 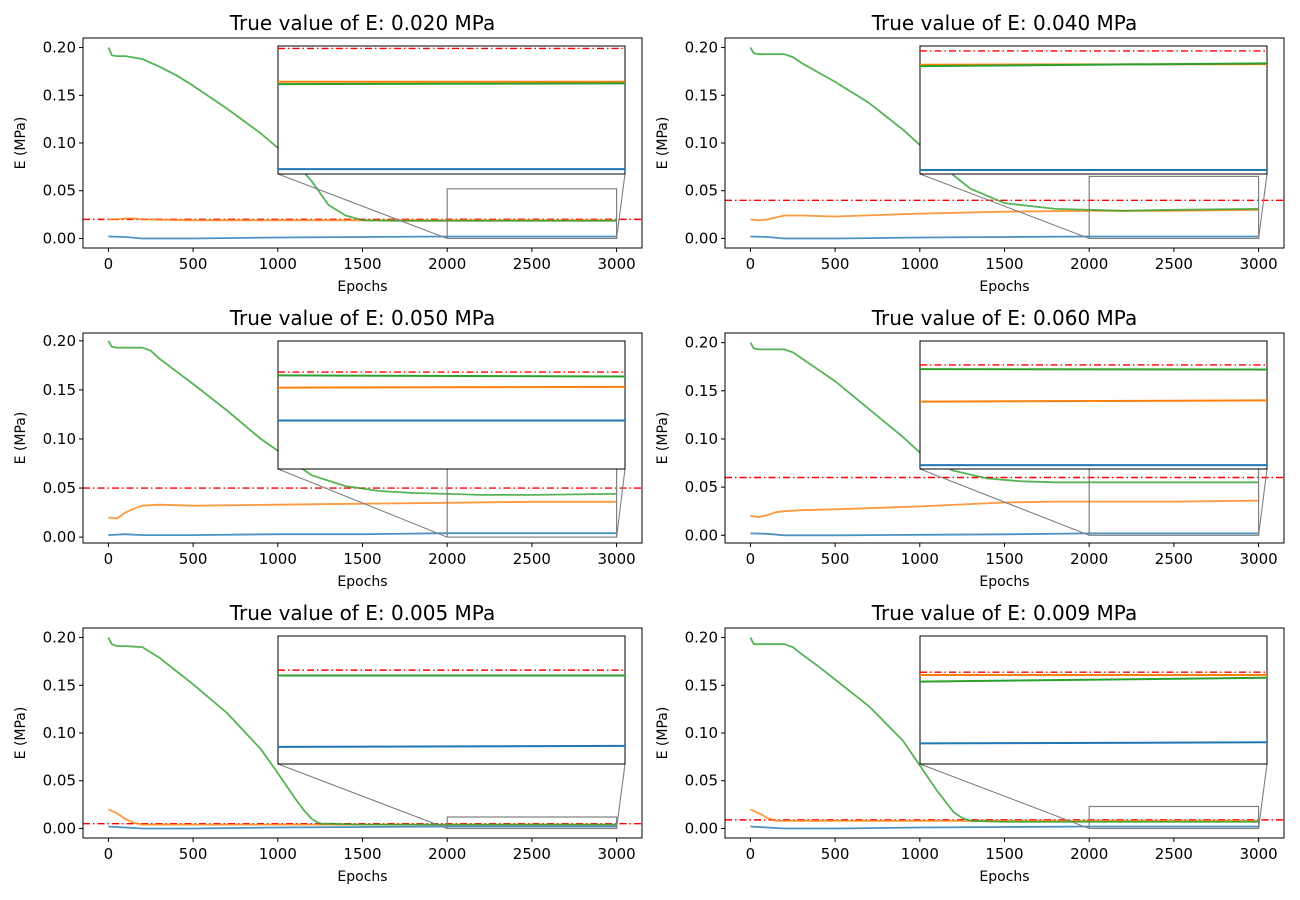 What do you see at coordinates (362, 318) in the screenshot?
I see `chart-title: True value of E: 0.050 MPa` at bounding box center [362, 318].